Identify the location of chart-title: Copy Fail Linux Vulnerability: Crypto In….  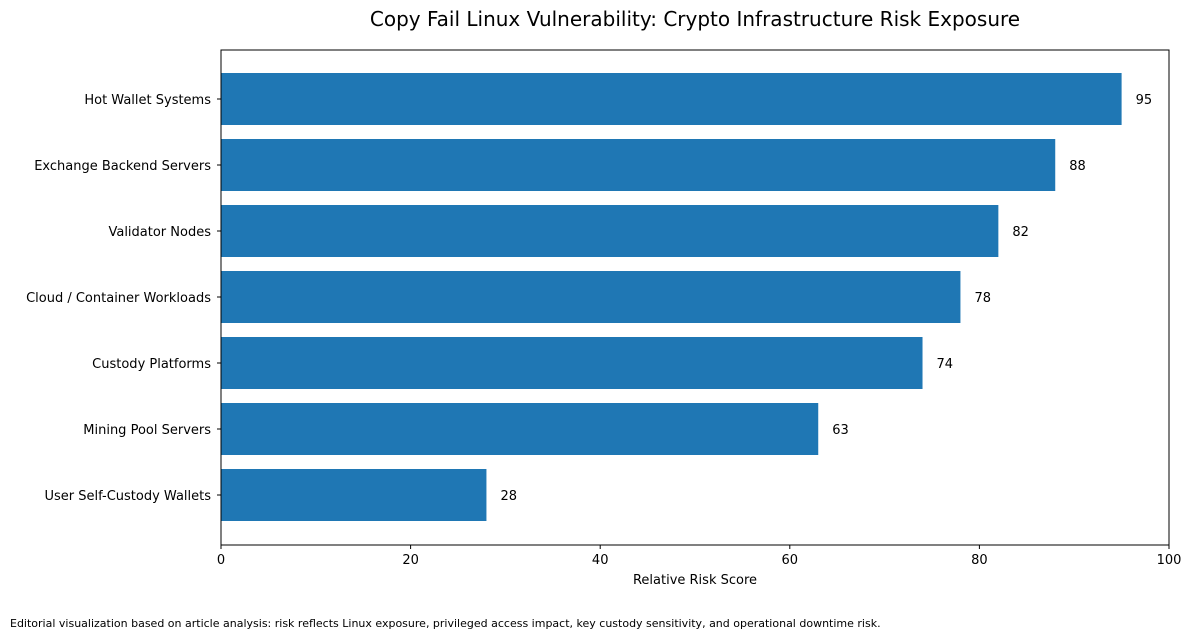
(695, 19).